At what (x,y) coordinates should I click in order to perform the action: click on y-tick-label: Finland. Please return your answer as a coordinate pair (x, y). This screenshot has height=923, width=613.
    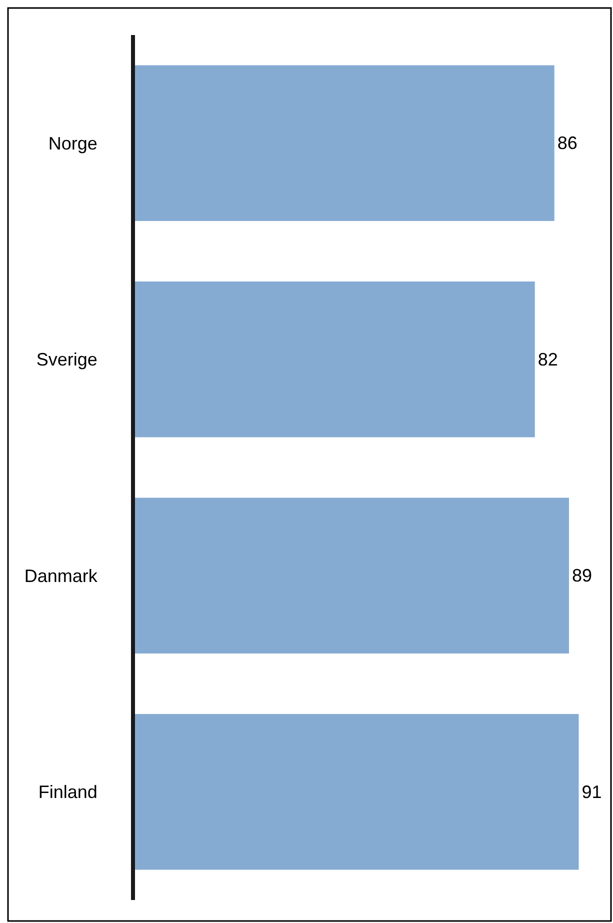
    Looking at the image, I should click on (68, 792).